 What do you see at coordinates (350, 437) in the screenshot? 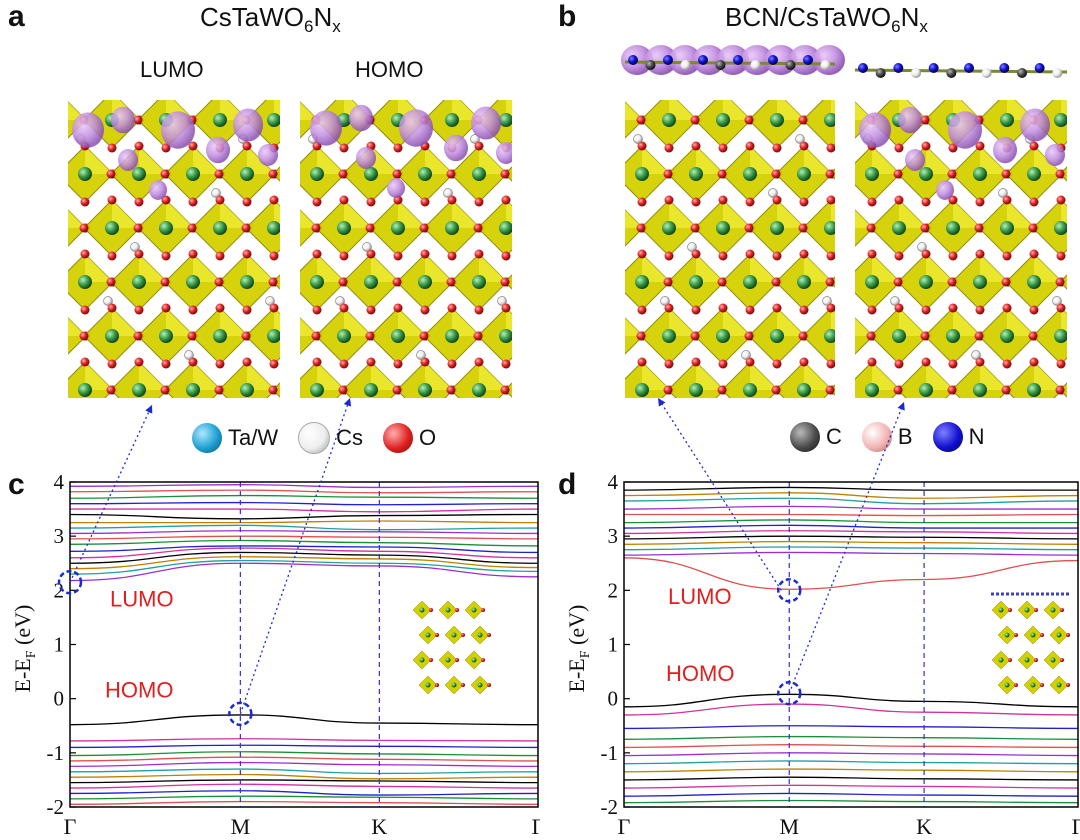
I see `legend-cs-label: Cs` at bounding box center [350, 437].